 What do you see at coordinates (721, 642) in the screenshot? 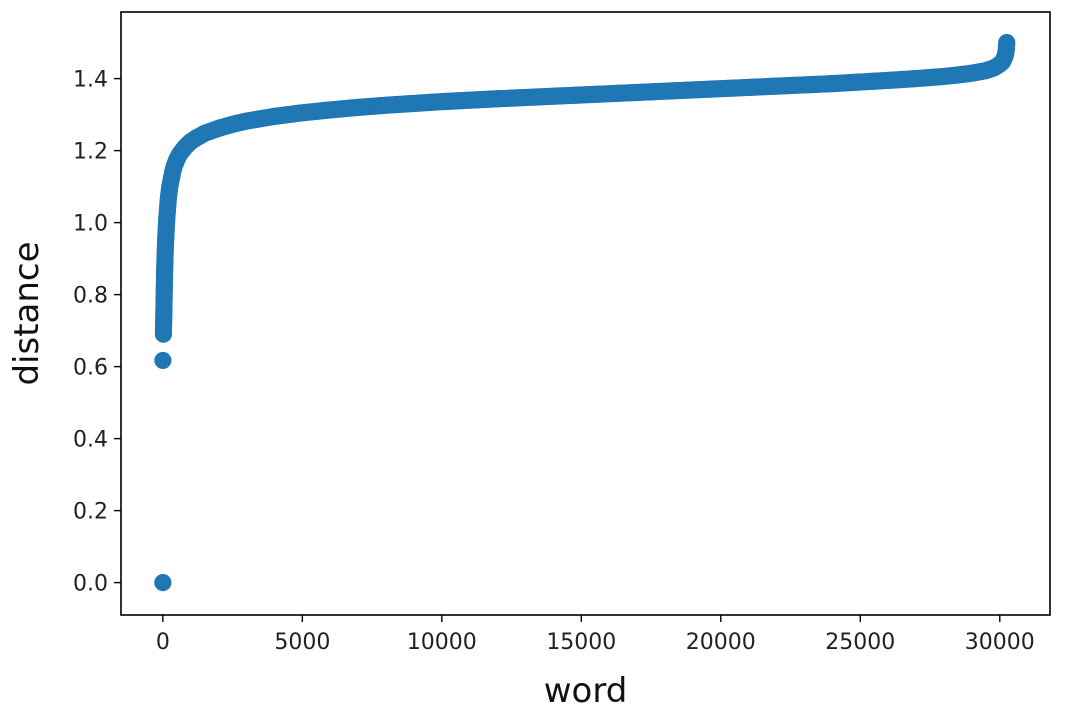
I see `x-tick-label: 20000` at bounding box center [721, 642].